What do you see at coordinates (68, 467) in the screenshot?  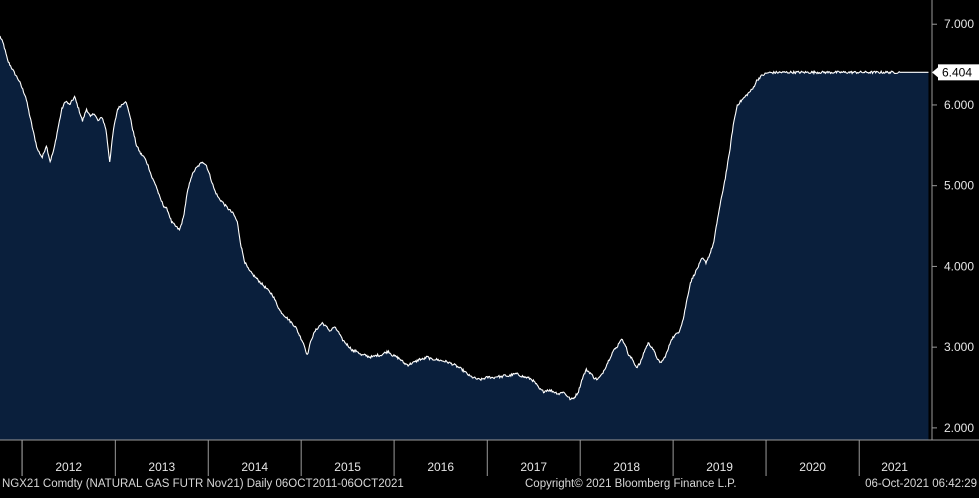 I see `x-tick-label: 2012` at bounding box center [68, 467].